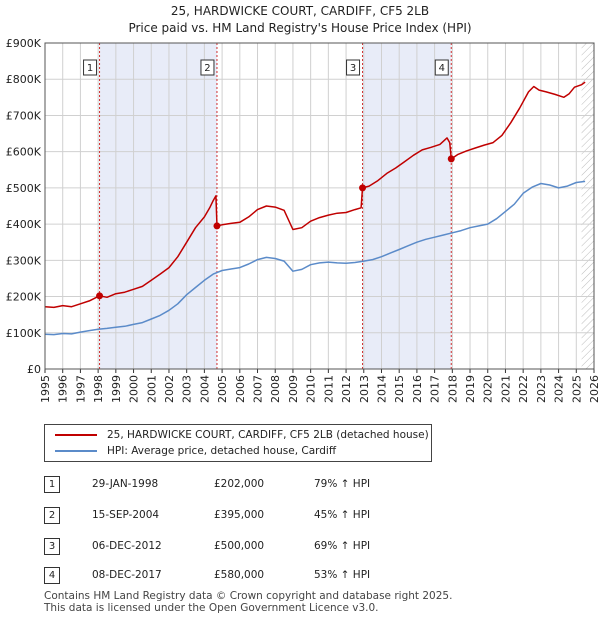 The width and height of the screenshot is (600, 620). I want to click on table-row: 2 15-SEP-2004 £395,000 45% ↑ HPI, so click(300, 516).